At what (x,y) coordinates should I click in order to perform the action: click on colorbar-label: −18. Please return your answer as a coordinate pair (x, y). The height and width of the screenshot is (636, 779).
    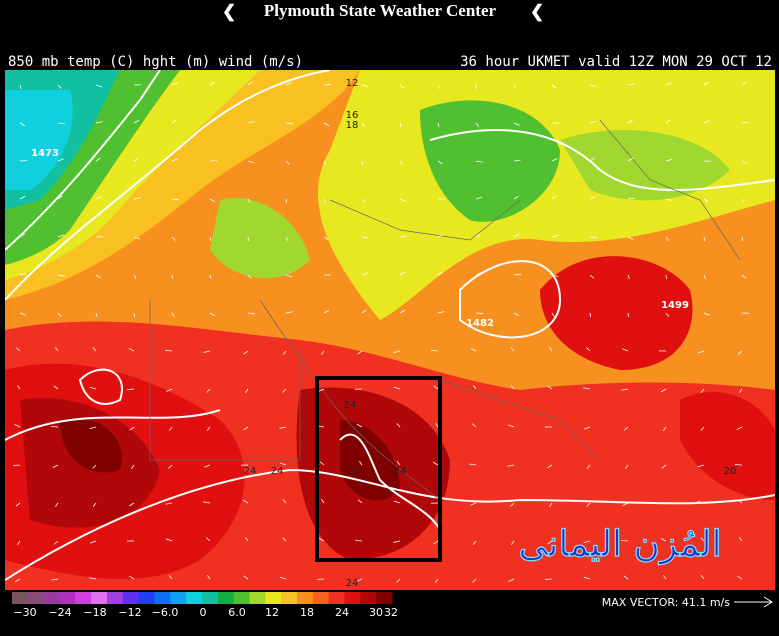
    Looking at the image, I should click on (94, 612).